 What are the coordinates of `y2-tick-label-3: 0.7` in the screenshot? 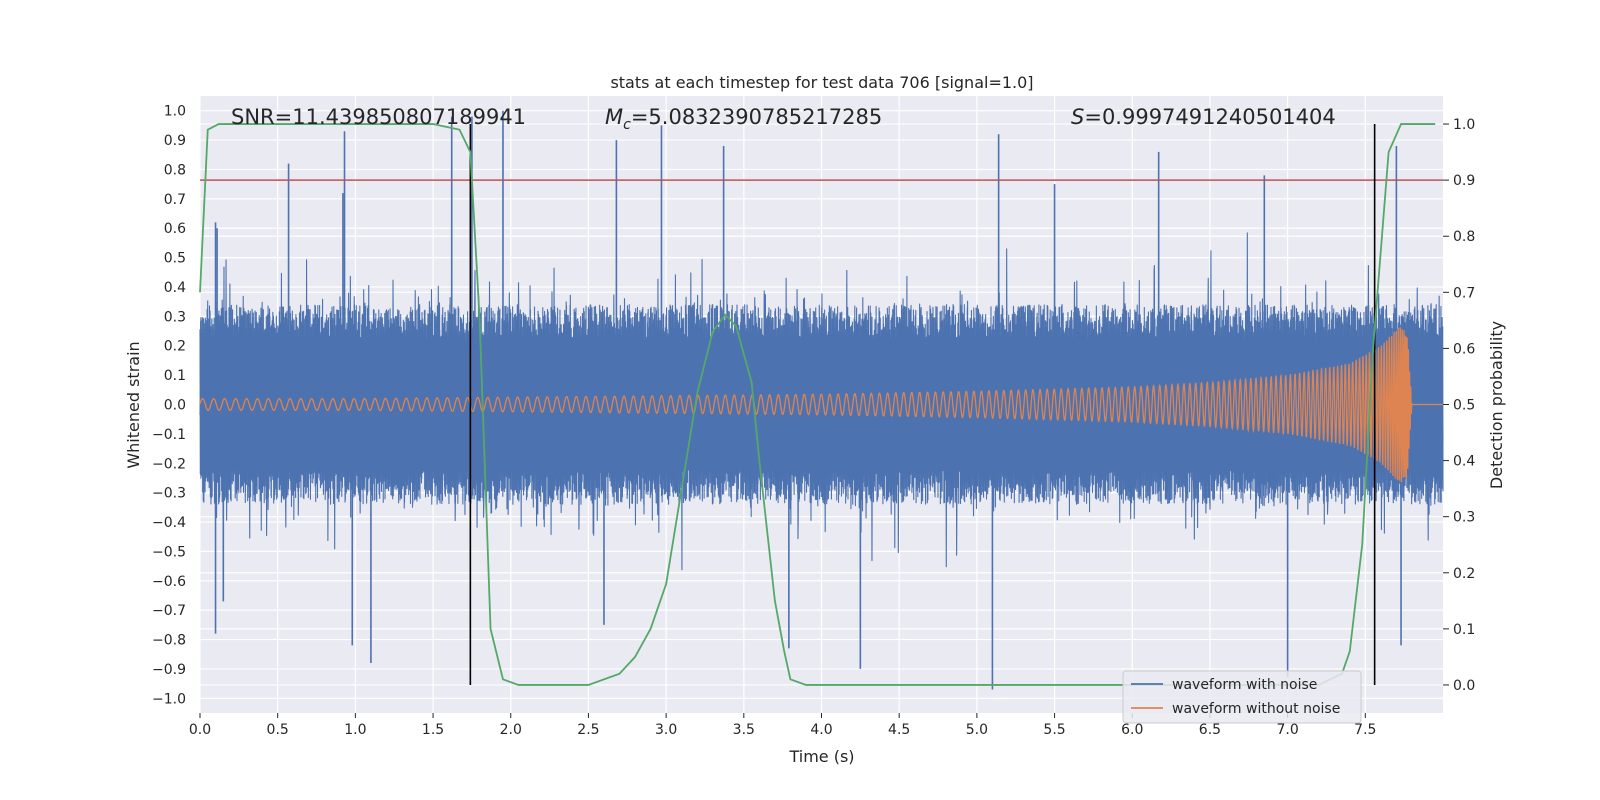 It's located at (1464, 293).